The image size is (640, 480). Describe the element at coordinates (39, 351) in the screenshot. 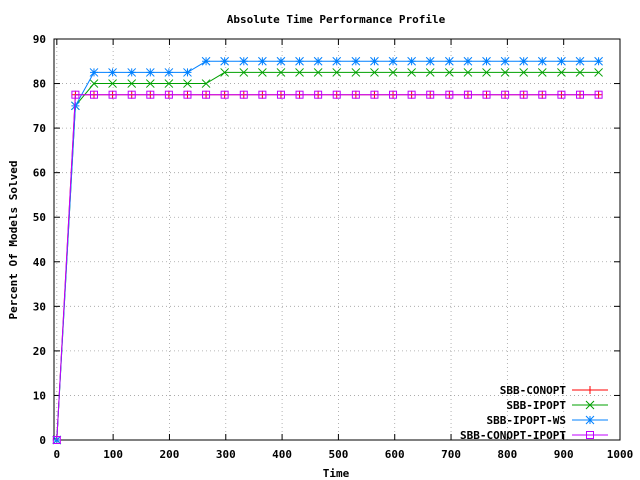

I see `y-tick-label: 20` at that location.